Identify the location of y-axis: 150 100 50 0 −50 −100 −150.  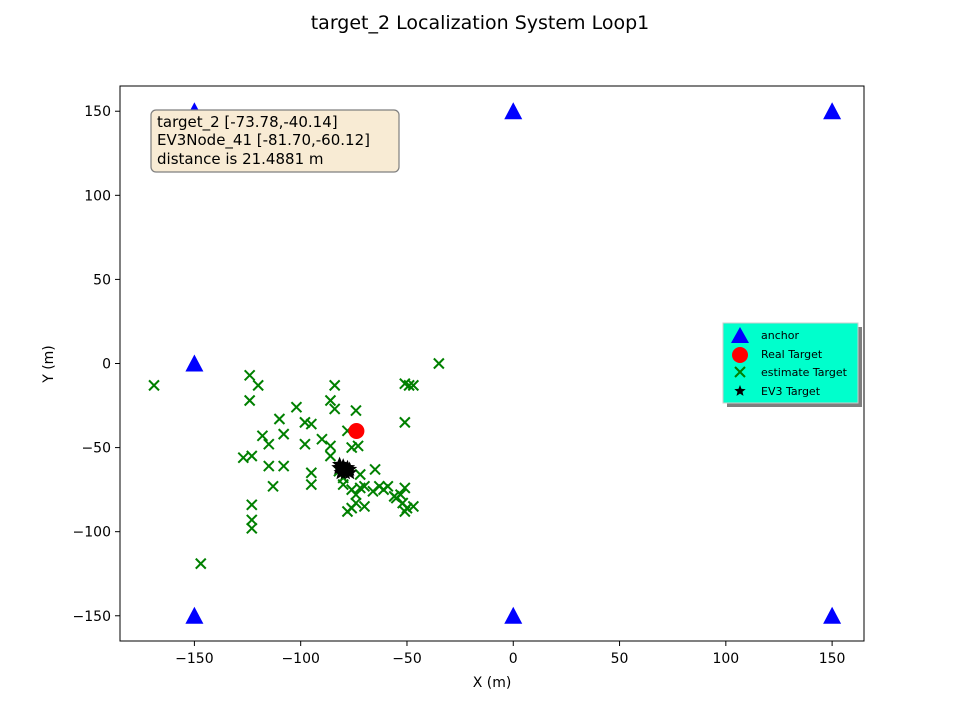
(96, 364).